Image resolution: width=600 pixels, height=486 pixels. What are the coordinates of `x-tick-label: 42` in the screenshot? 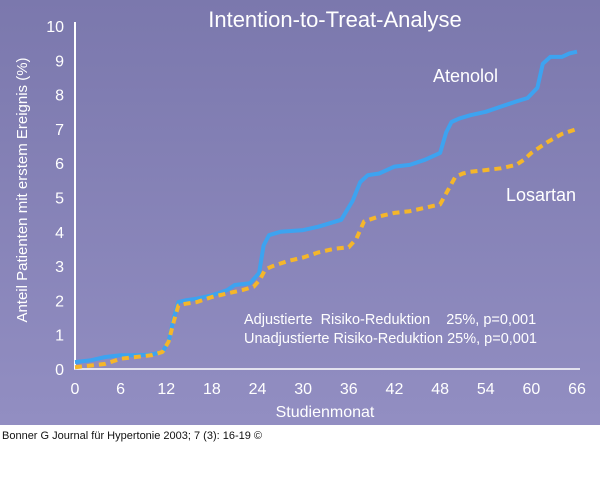 It's located at (395, 389).